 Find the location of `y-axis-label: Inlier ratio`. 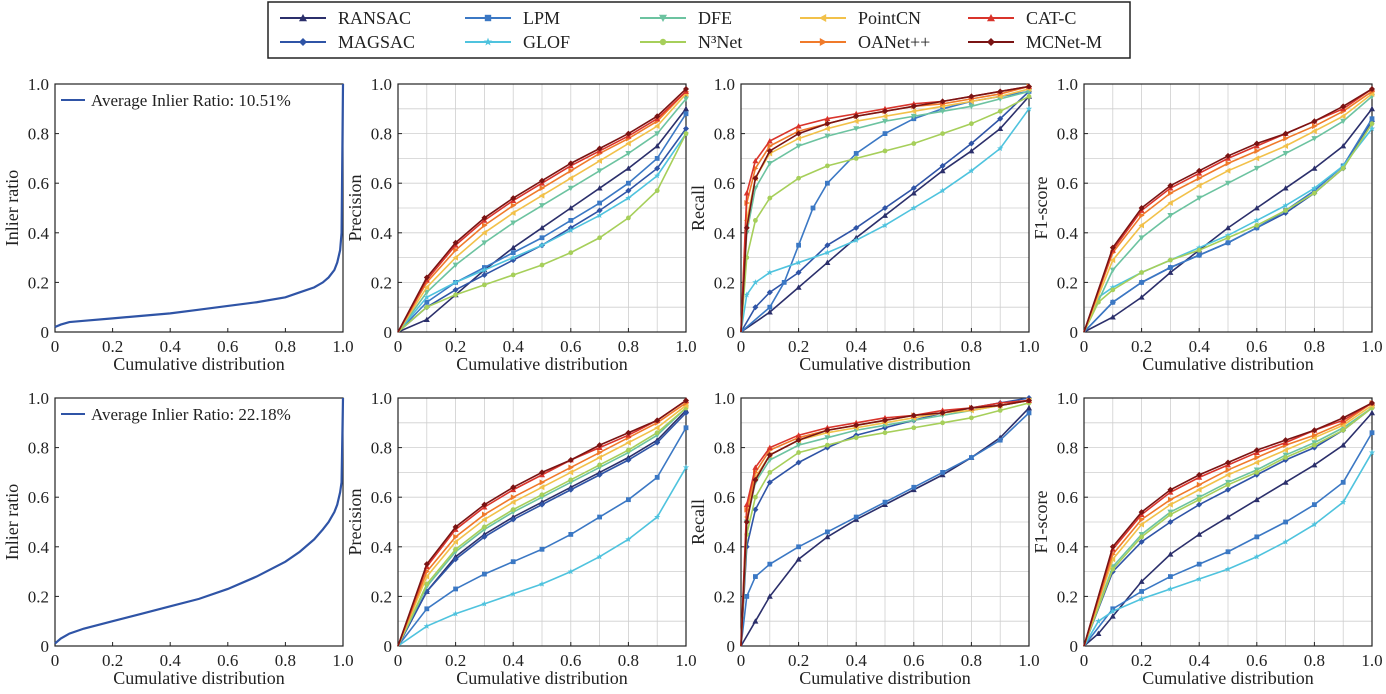

y-axis-label: Inlier ratio is located at coordinates (12, 522).